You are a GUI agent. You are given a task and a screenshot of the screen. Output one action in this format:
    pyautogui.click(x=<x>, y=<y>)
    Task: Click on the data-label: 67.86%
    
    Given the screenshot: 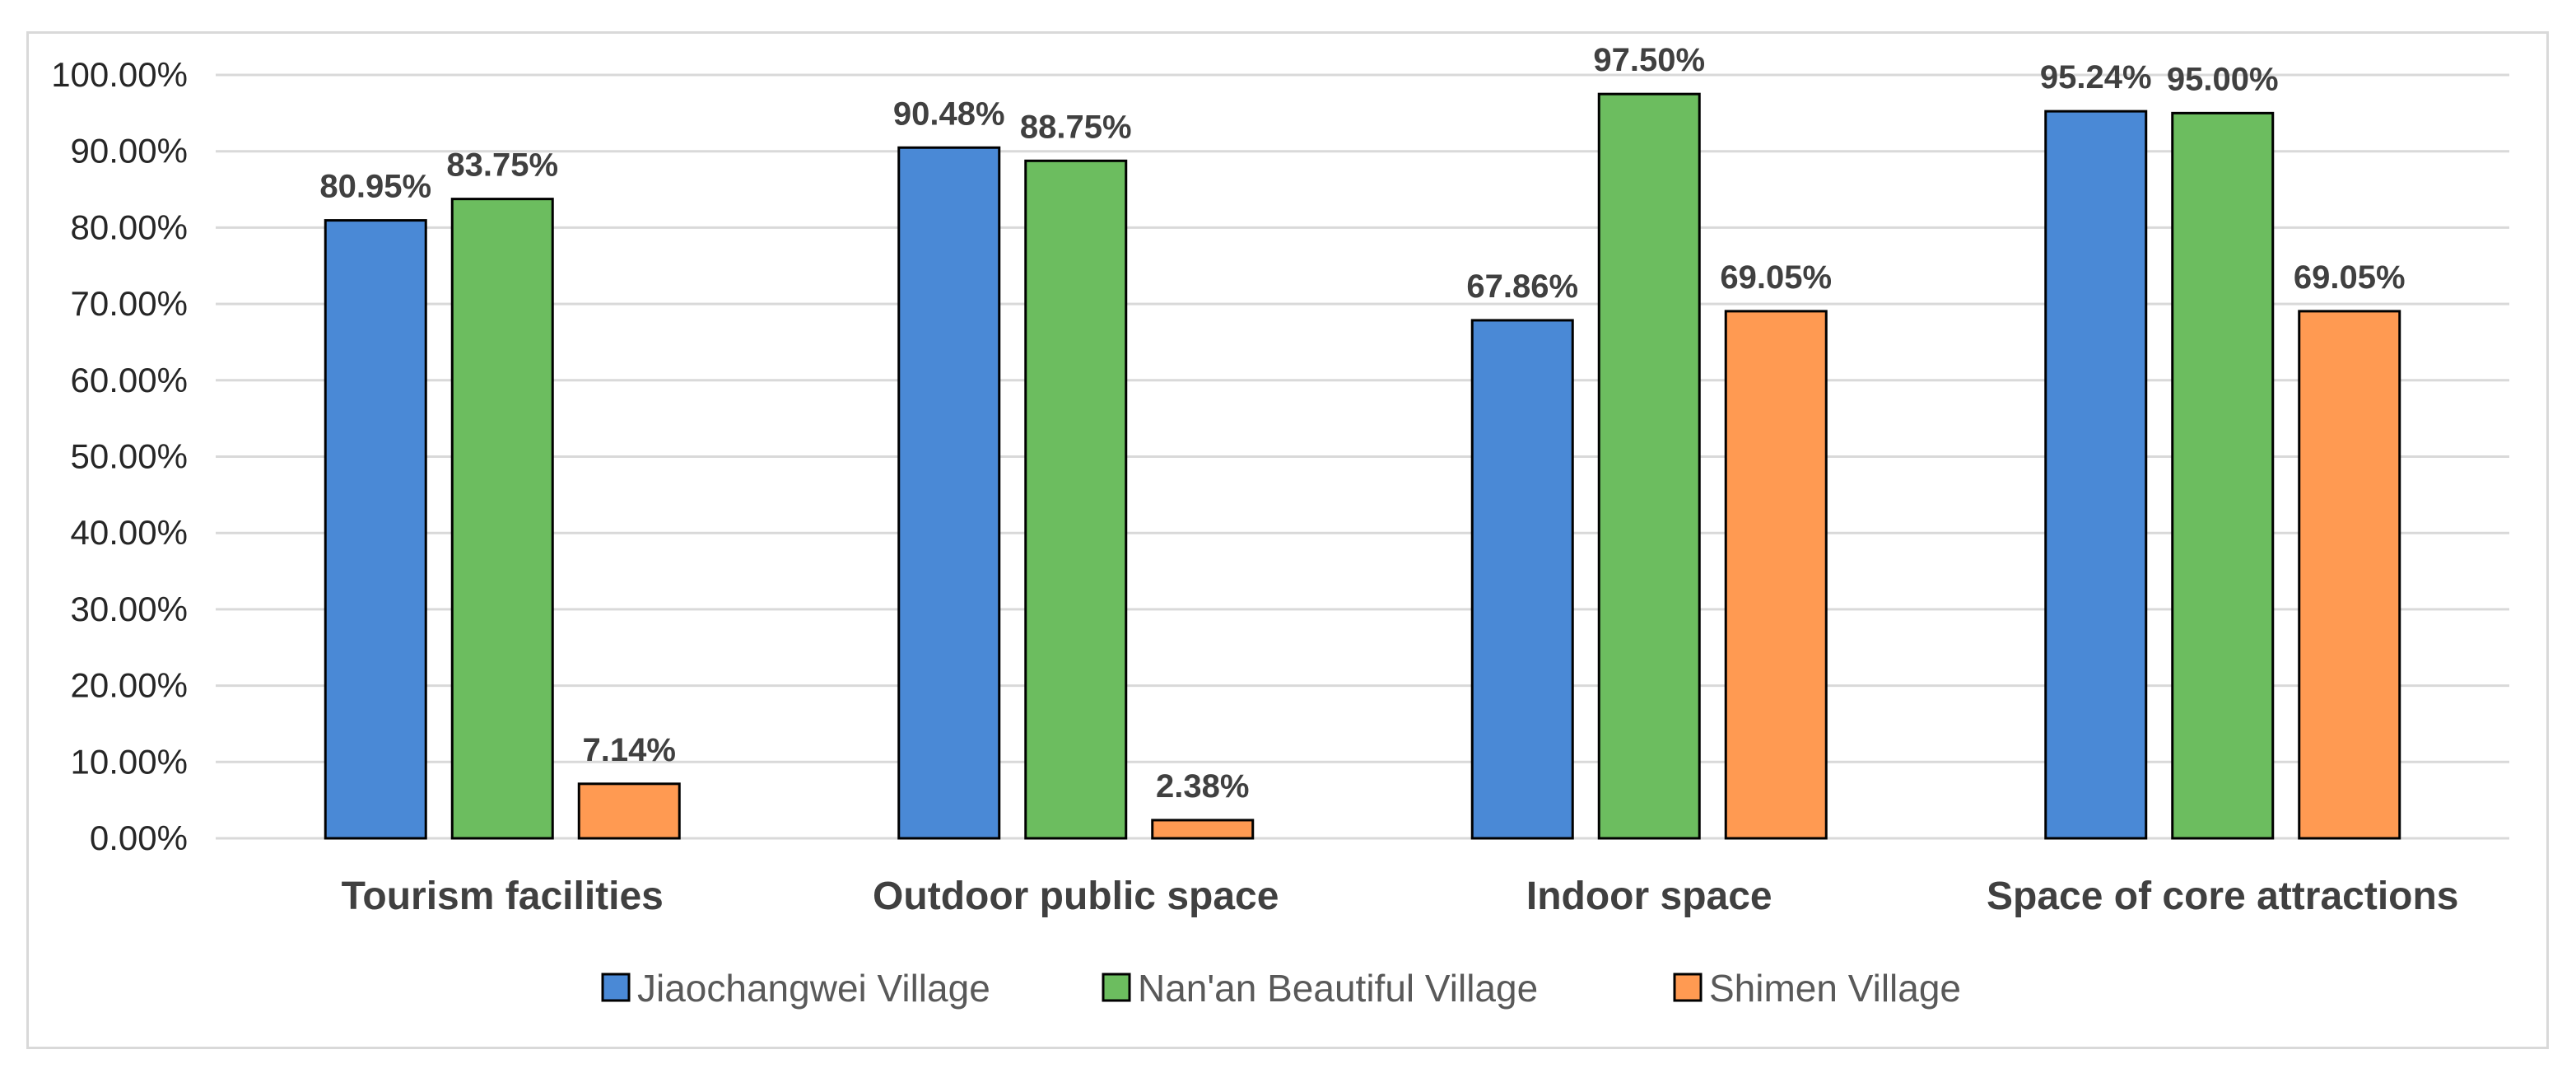 What is the action you would take?
    pyautogui.click(x=1522, y=286)
    